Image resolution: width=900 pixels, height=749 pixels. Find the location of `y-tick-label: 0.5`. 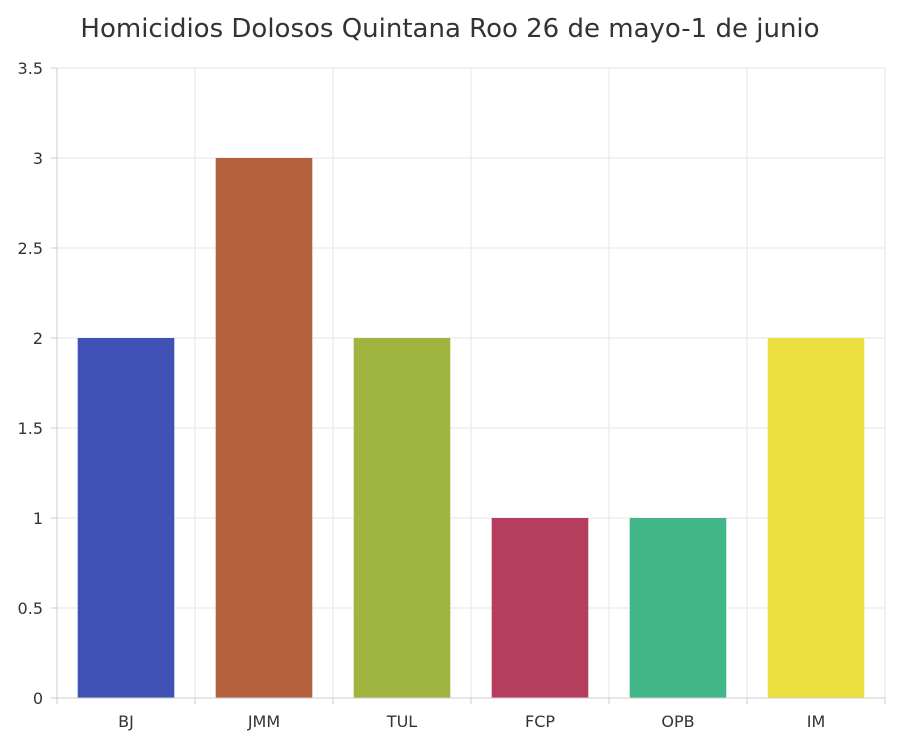

y-tick-label: 0.5 is located at coordinates (30, 608).